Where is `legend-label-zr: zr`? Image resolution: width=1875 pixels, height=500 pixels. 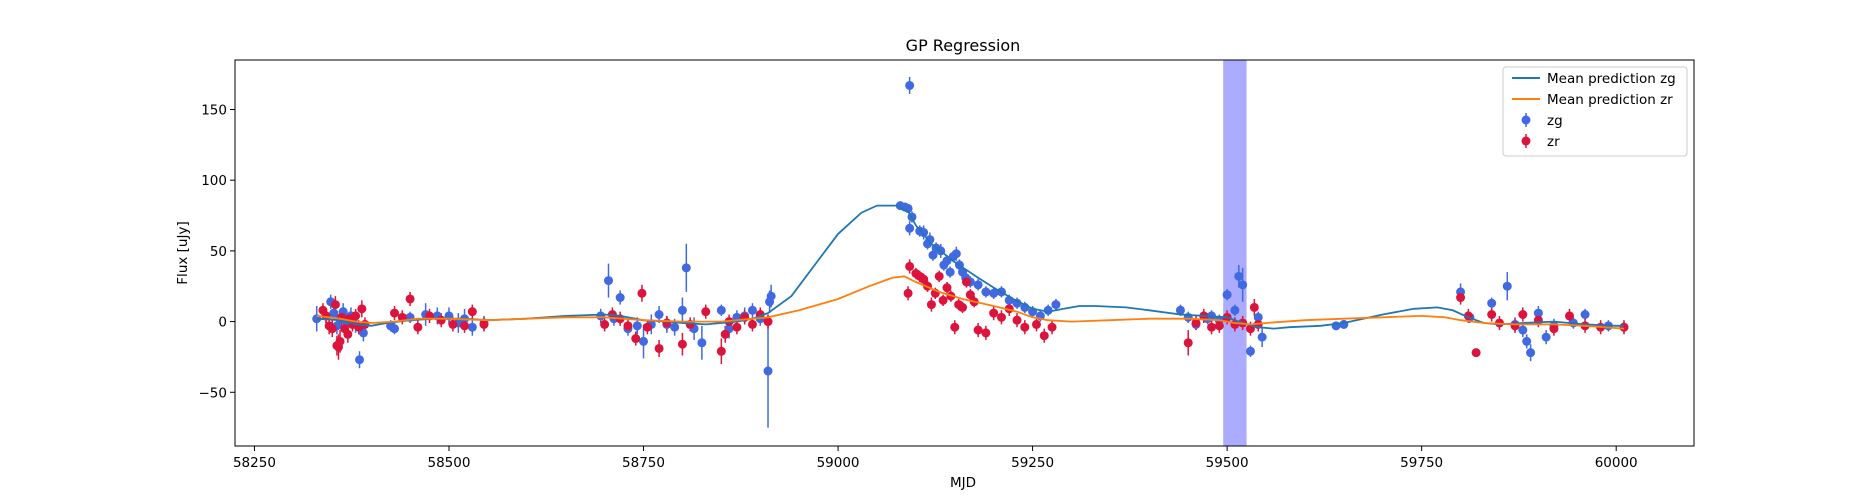
legend-label-zr: zr is located at coordinates (1553, 142).